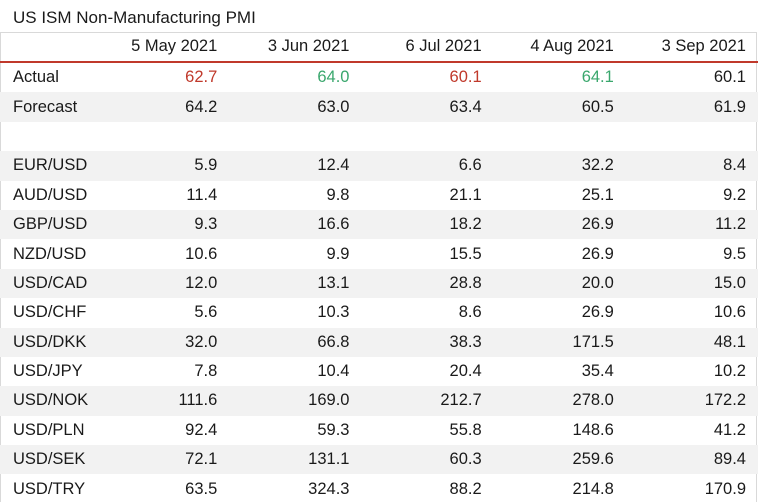  What do you see at coordinates (163, 107) in the screenshot?
I see `table-cell: 64.2` at bounding box center [163, 107].